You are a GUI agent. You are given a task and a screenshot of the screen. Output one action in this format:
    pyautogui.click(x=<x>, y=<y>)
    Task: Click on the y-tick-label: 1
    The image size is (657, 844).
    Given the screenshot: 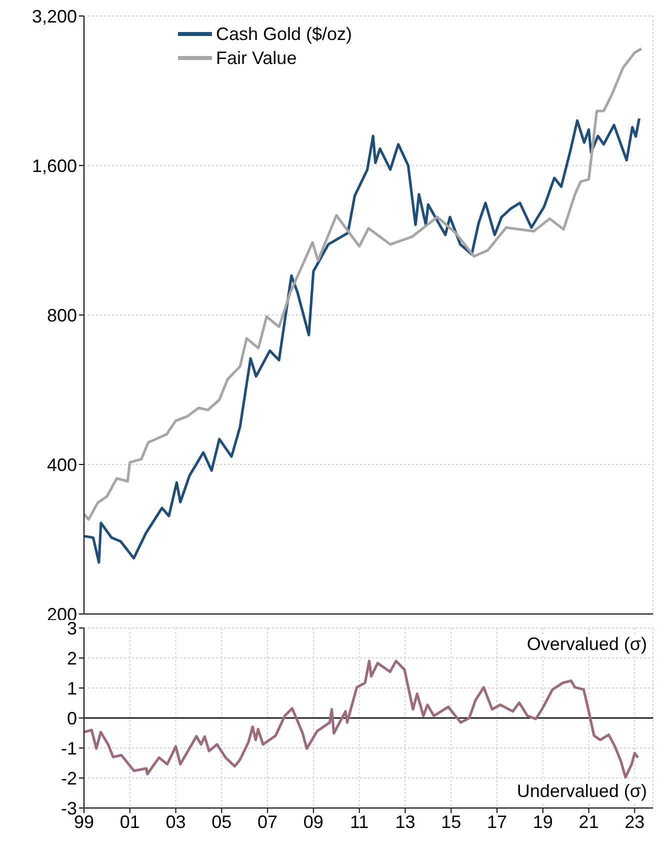 What is the action you would take?
    pyautogui.click(x=71, y=688)
    